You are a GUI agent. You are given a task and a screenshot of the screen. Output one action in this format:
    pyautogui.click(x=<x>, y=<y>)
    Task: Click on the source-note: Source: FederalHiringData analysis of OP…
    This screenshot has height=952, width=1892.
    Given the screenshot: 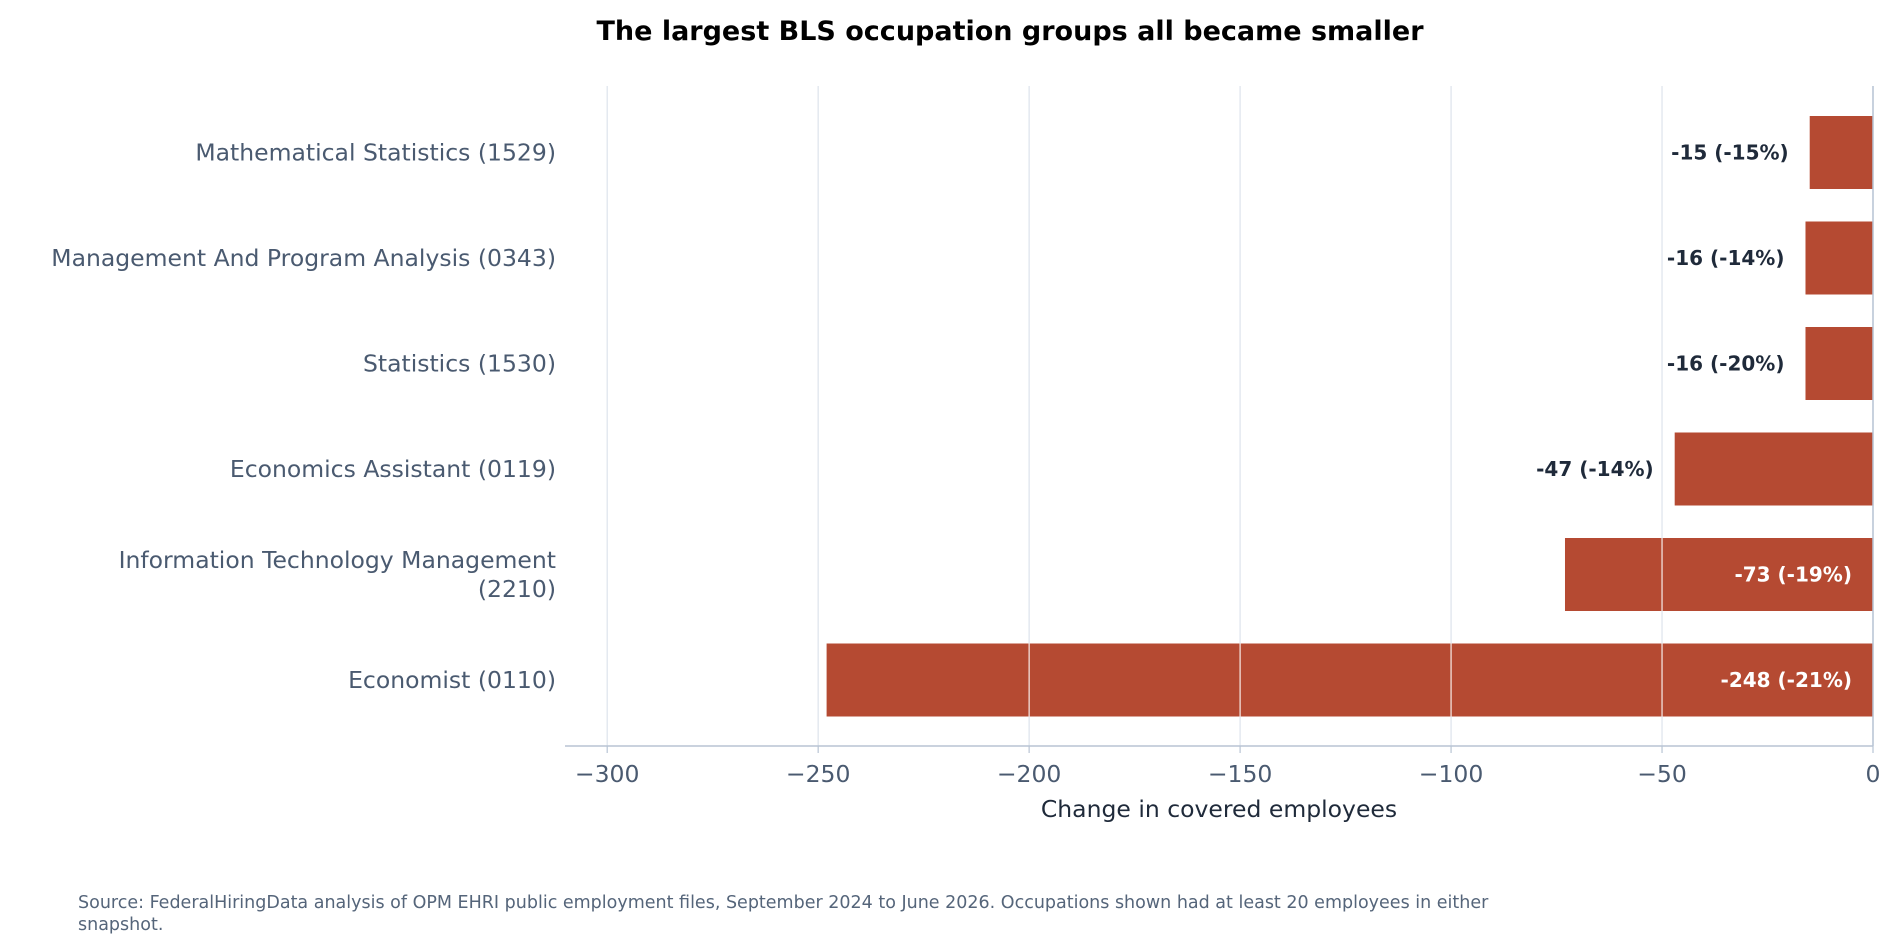 What is the action you would take?
    pyautogui.click(x=783, y=914)
    